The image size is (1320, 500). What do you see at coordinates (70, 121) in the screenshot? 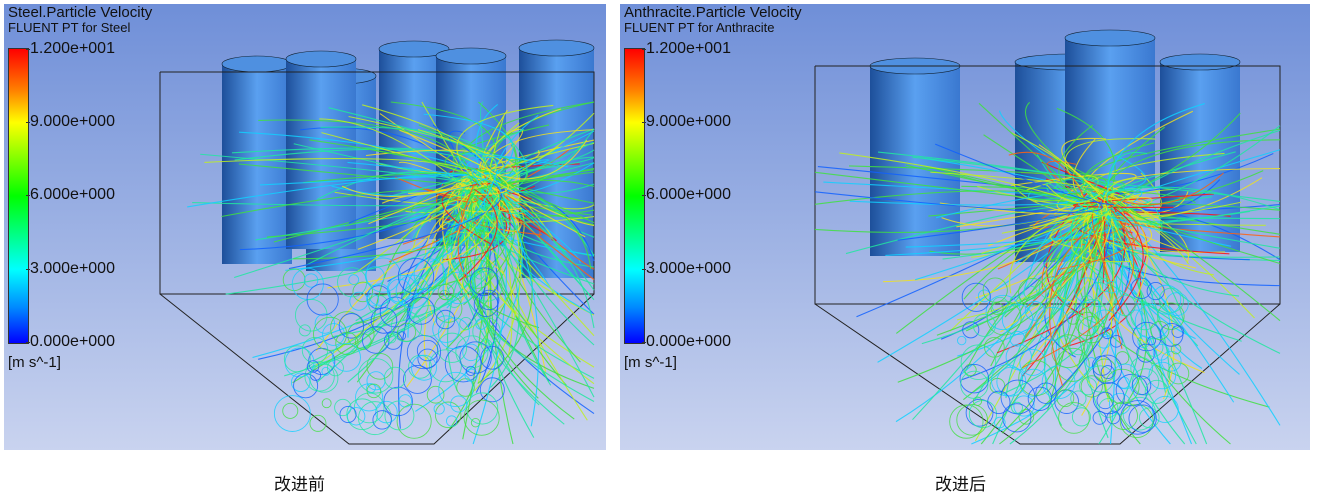
I see `legend-tick: 9.000e+000` at bounding box center [70, 121].